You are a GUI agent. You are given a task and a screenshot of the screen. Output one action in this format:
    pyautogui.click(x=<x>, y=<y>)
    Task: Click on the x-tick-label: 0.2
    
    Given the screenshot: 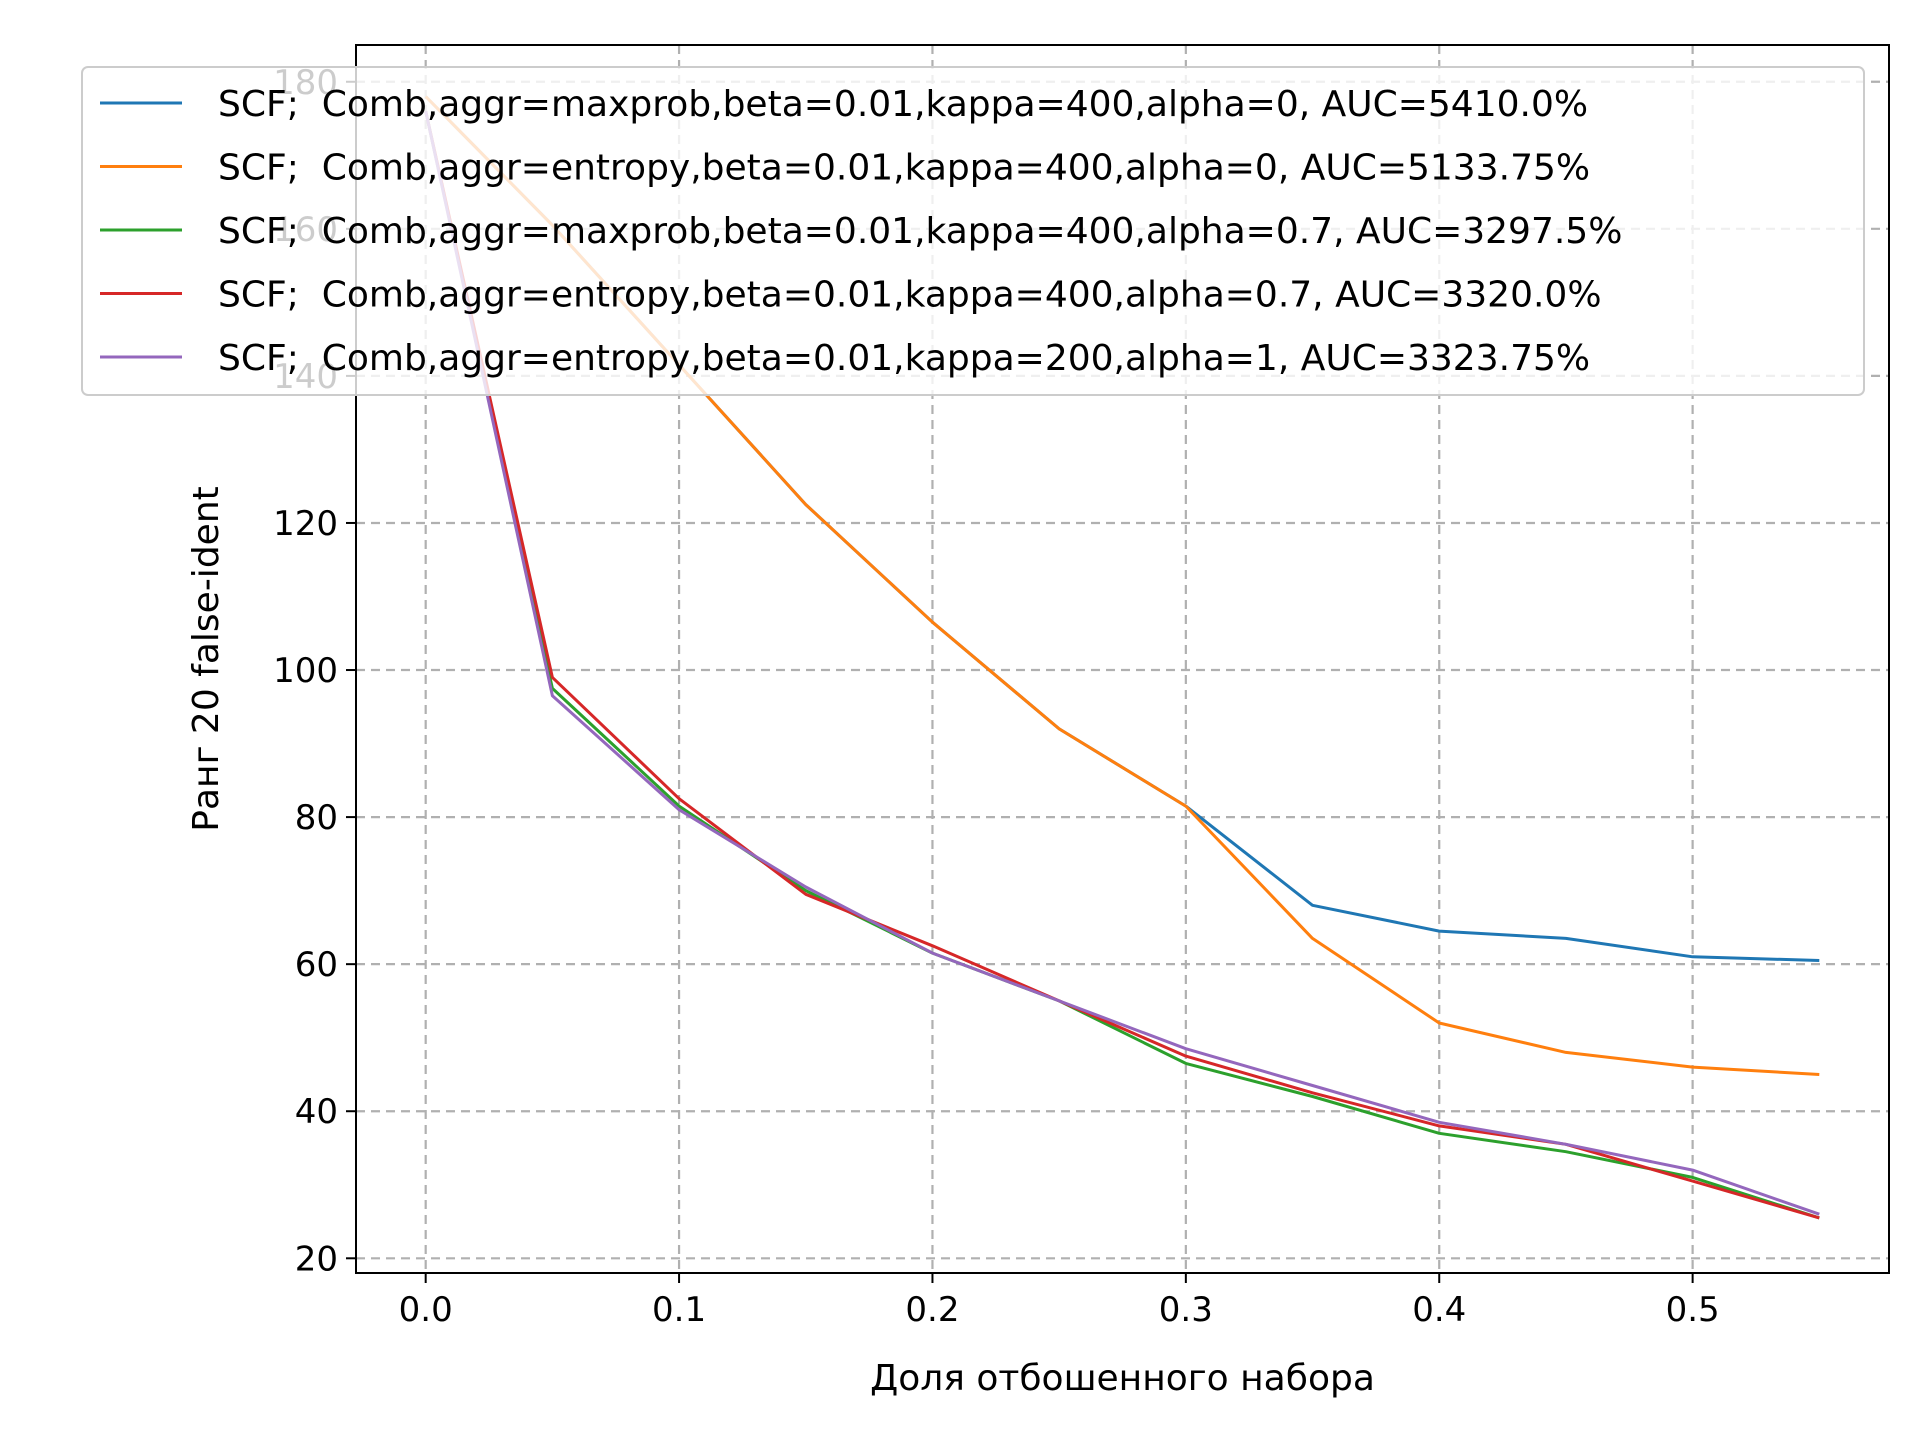 What is the action you would take?
    pyautogui.click(x=932, y=1310)
    